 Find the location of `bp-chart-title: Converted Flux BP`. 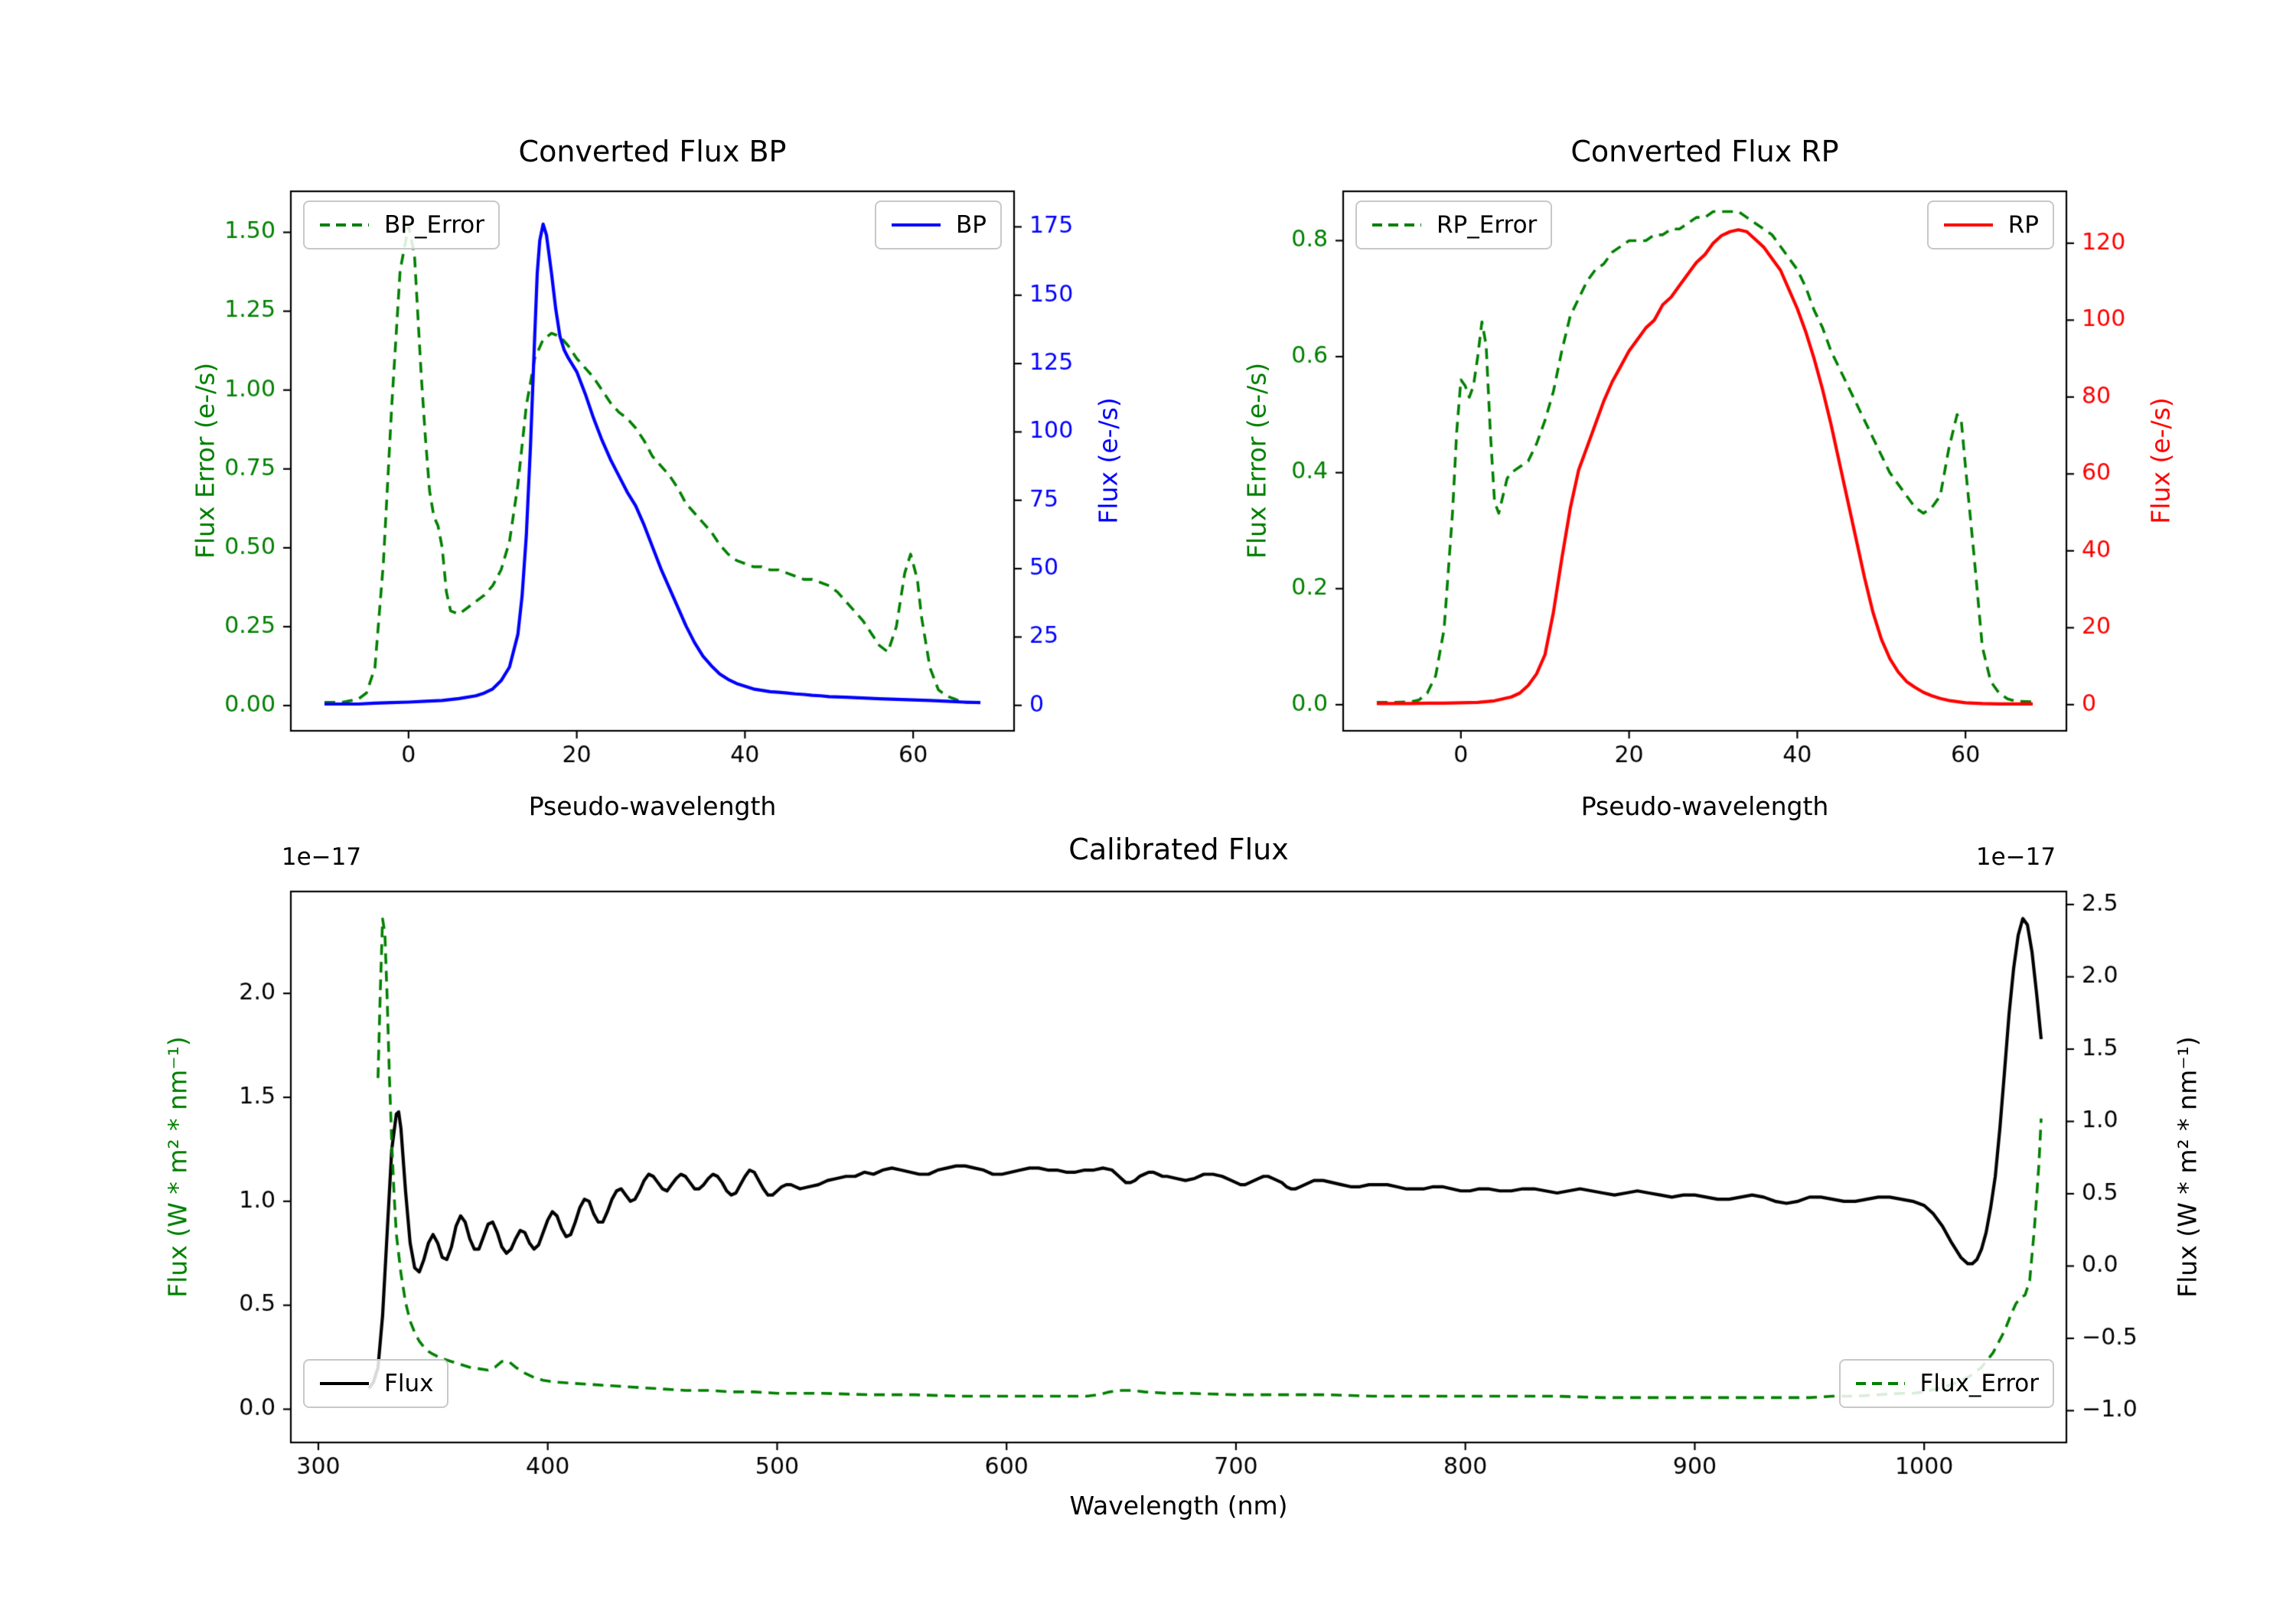

bp-chart-title: Converted Flux BP is located at coordinates (652, 151).